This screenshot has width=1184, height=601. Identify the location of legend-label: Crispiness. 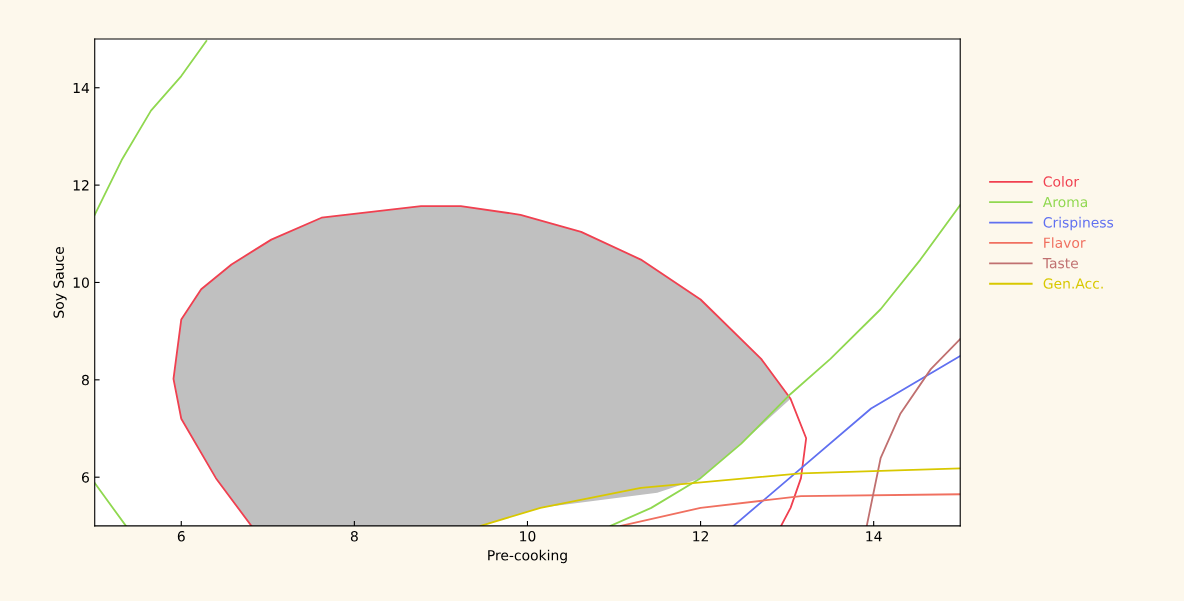
(1078, 223).